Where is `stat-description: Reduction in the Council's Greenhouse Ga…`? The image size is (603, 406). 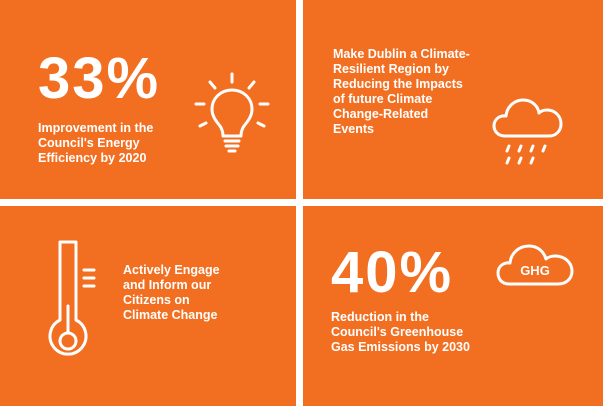
stat-description: Reduction in the Council's Greenhouse Ga… is located at coordinates (400, 332).